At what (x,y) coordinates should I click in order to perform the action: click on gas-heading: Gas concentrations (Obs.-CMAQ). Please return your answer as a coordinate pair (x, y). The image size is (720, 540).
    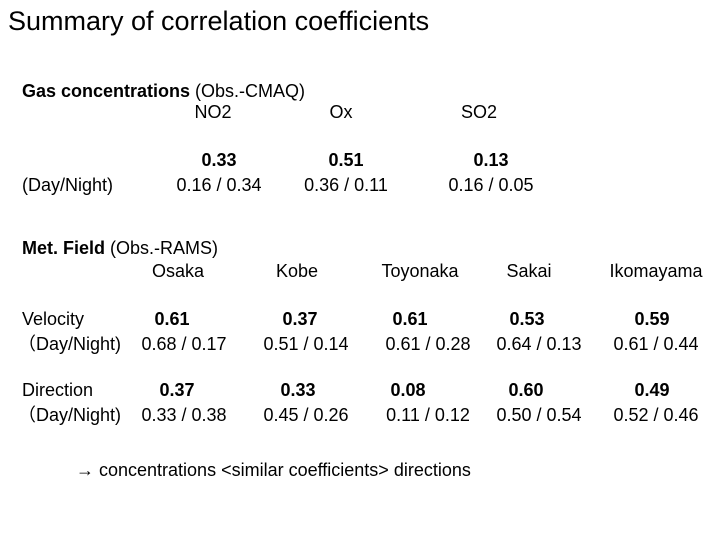
    Looking at the image, I should click on (163, 91).